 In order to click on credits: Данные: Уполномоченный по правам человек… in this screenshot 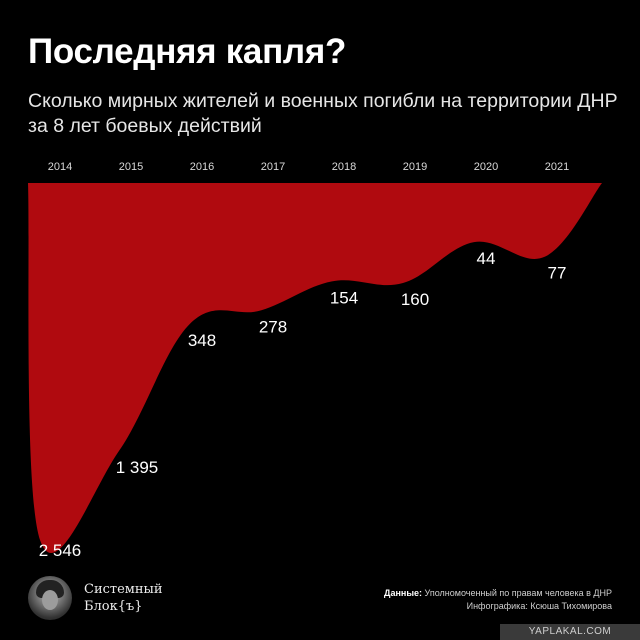, I will do `click(498, 600)`.